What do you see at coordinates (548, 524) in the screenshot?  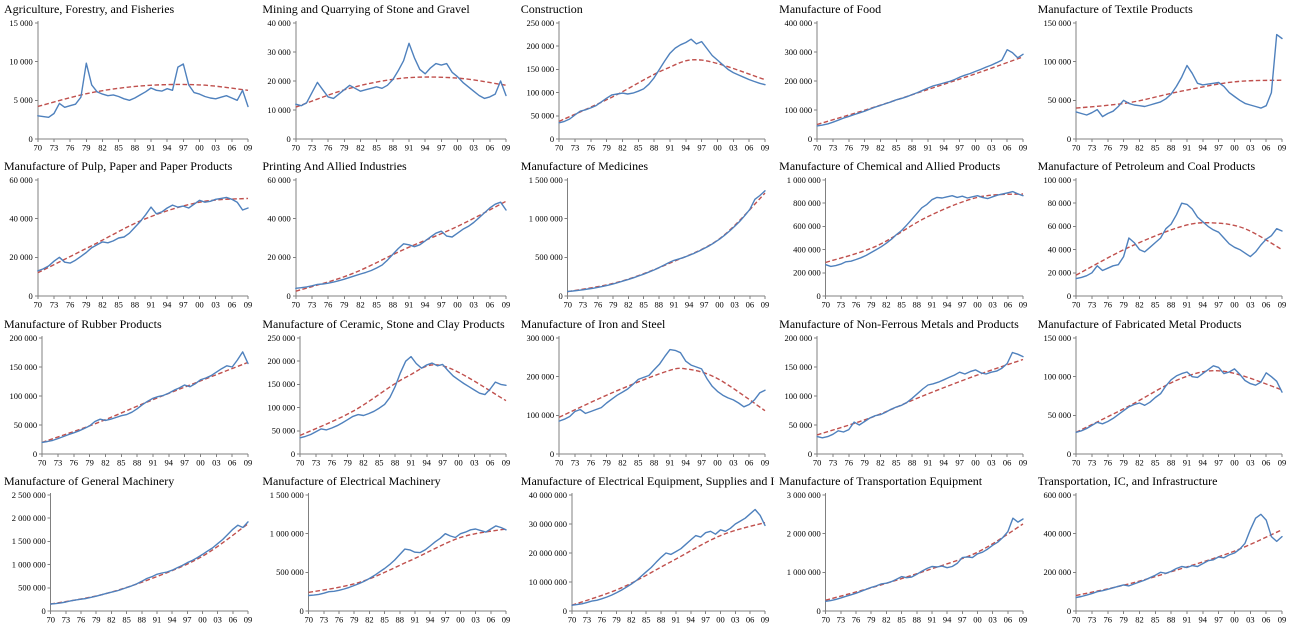 I see `y-tick-label: 30 000 000` at bounding box center [548, 524].